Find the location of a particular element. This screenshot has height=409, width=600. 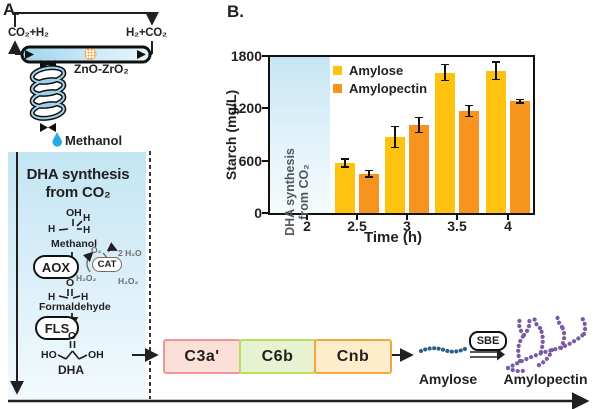

cat-h2o2-right: H₂O₂ is located at coordinates (128, 281).